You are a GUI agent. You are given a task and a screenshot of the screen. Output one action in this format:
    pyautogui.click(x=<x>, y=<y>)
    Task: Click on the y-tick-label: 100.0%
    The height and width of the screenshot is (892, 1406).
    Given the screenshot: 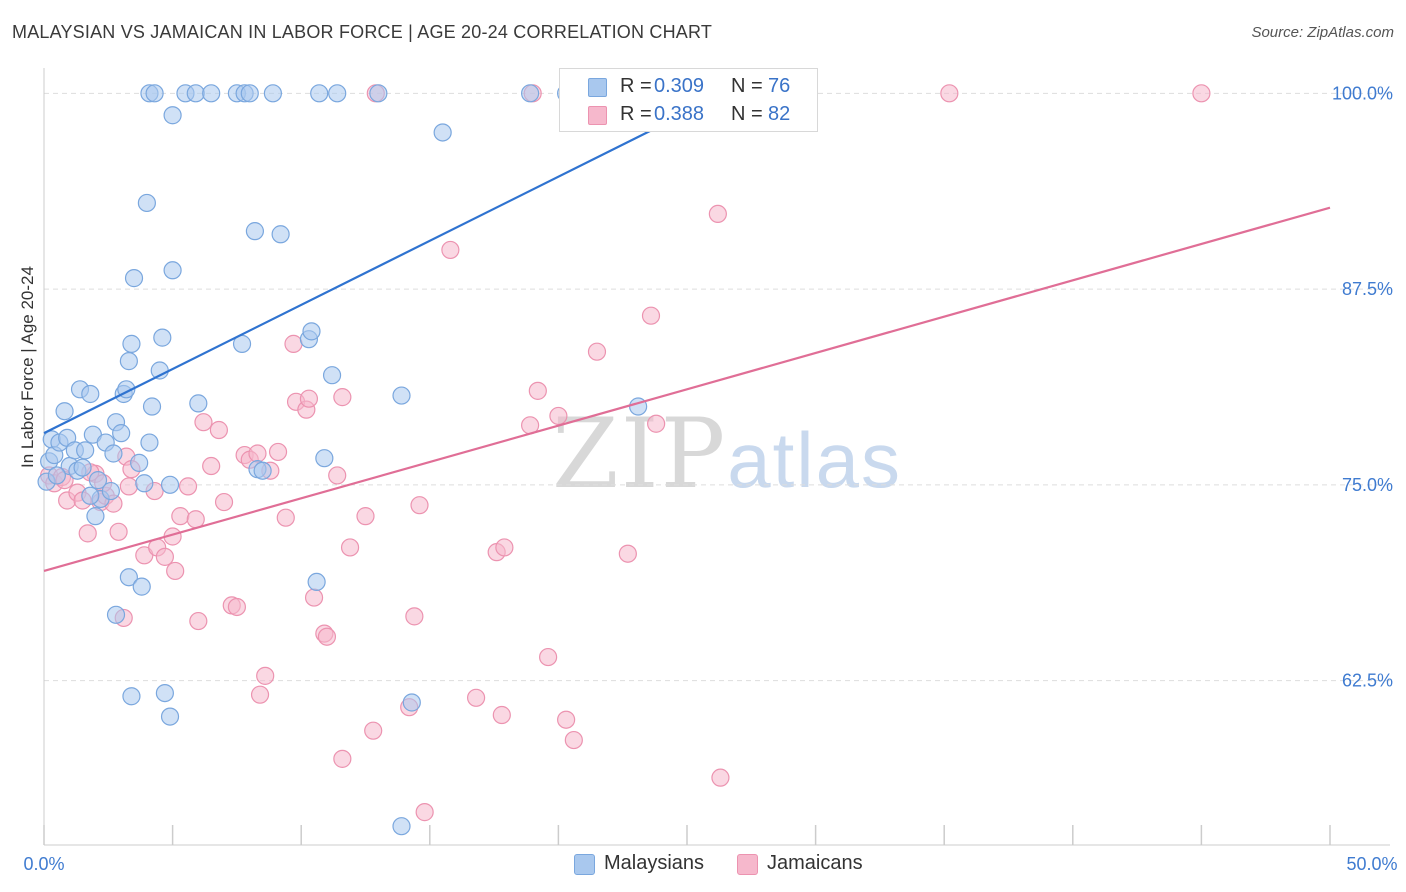 What is the action you would take?
    pyautogui.click(x=1362, y=93)
    